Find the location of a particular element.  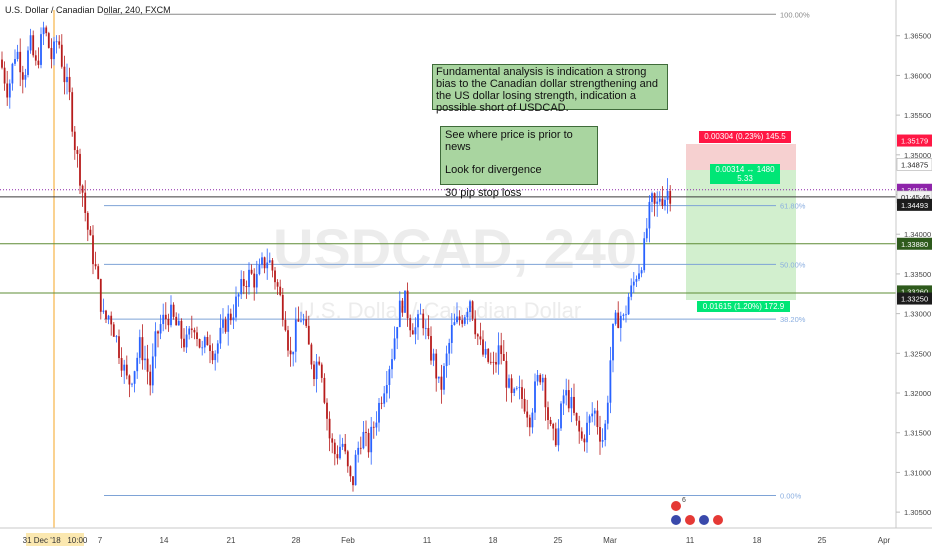

time-tick-label: 21 is located at coordinates (231, 540).